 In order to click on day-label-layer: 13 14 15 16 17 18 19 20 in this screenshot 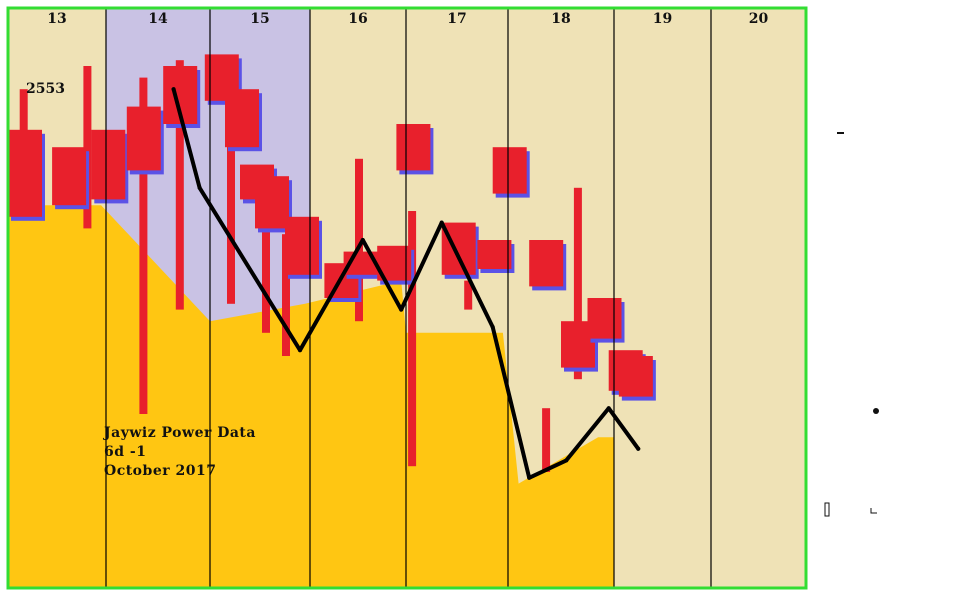, I will do `click(407, 19)`.